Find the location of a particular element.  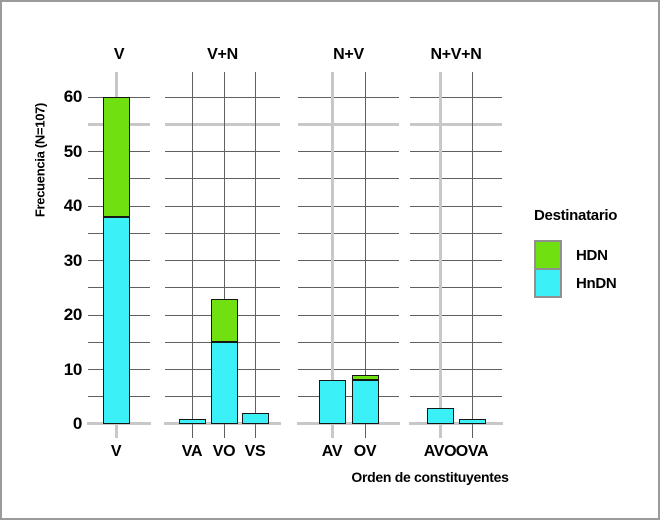

bar-OV-HDN is located at coordinates (365, 377).